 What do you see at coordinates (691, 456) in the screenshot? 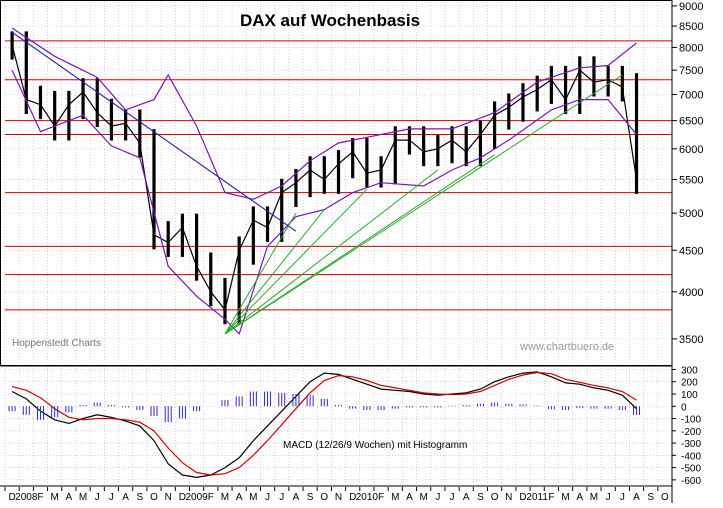
I see `macd-tick-label: -400` at bounding box center [691, 456].